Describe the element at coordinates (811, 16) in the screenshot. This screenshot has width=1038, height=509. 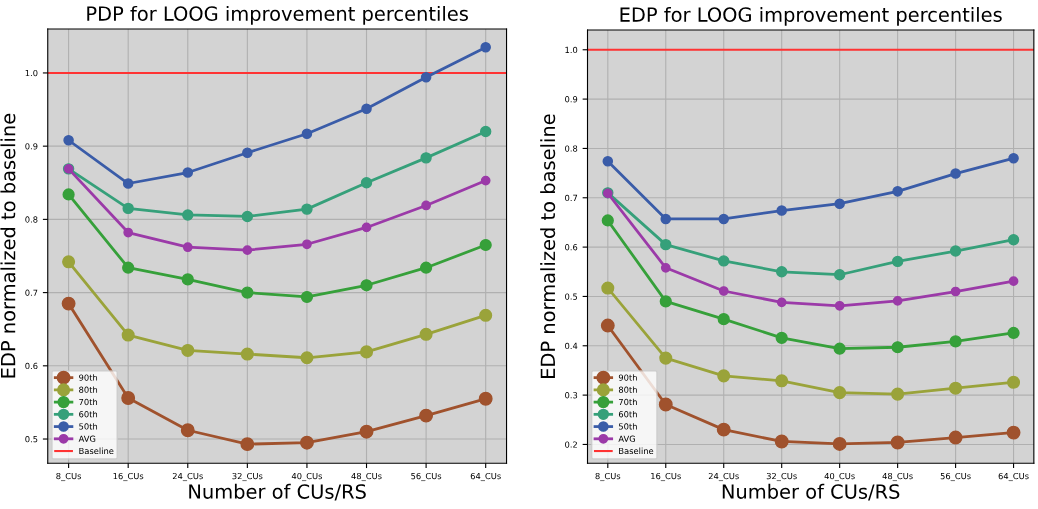
I see `chart-title: EDP for LOOG improvement percentiles` at that location.